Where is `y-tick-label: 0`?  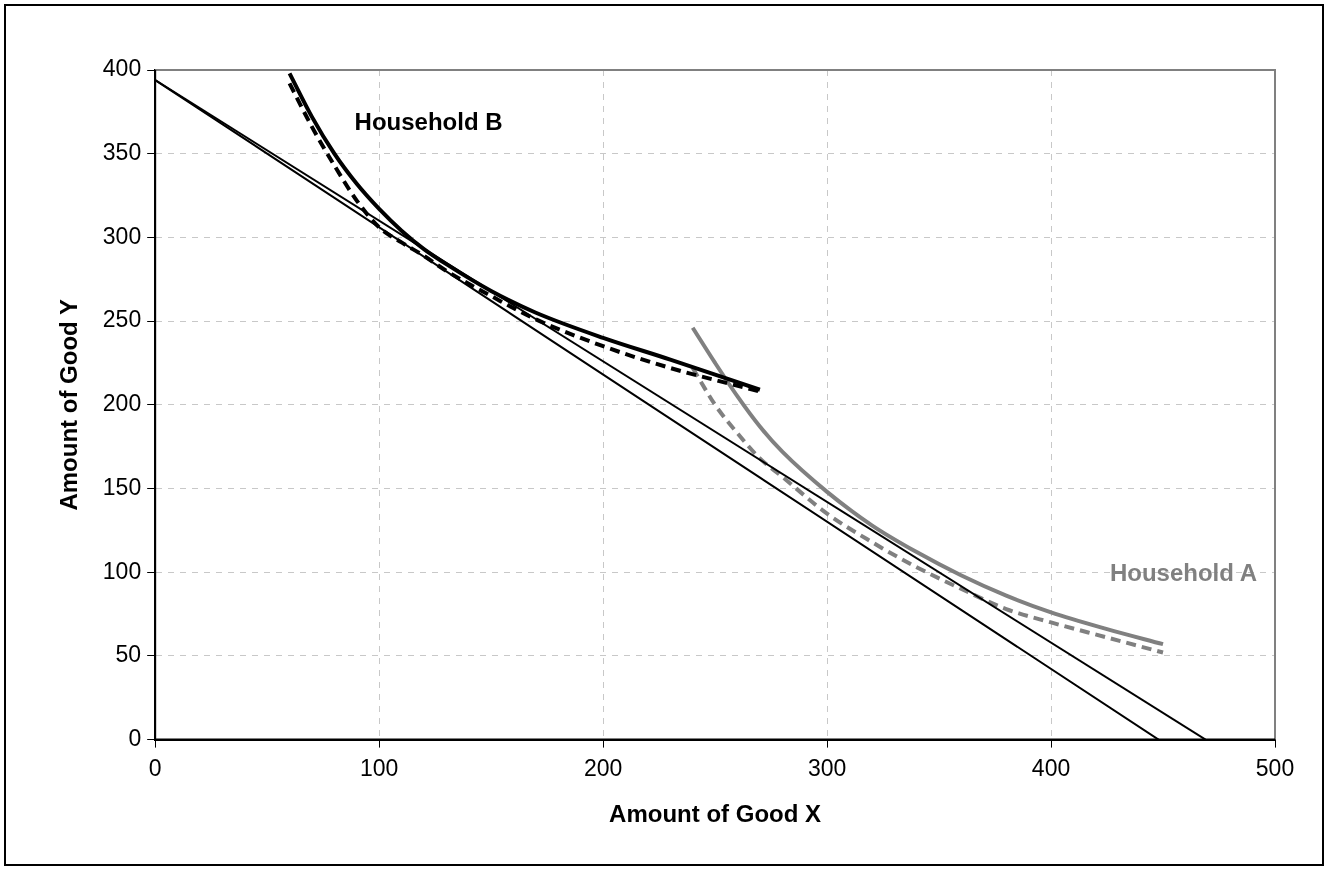
y-tick-label: 0 is located at coordinates (135, 737).